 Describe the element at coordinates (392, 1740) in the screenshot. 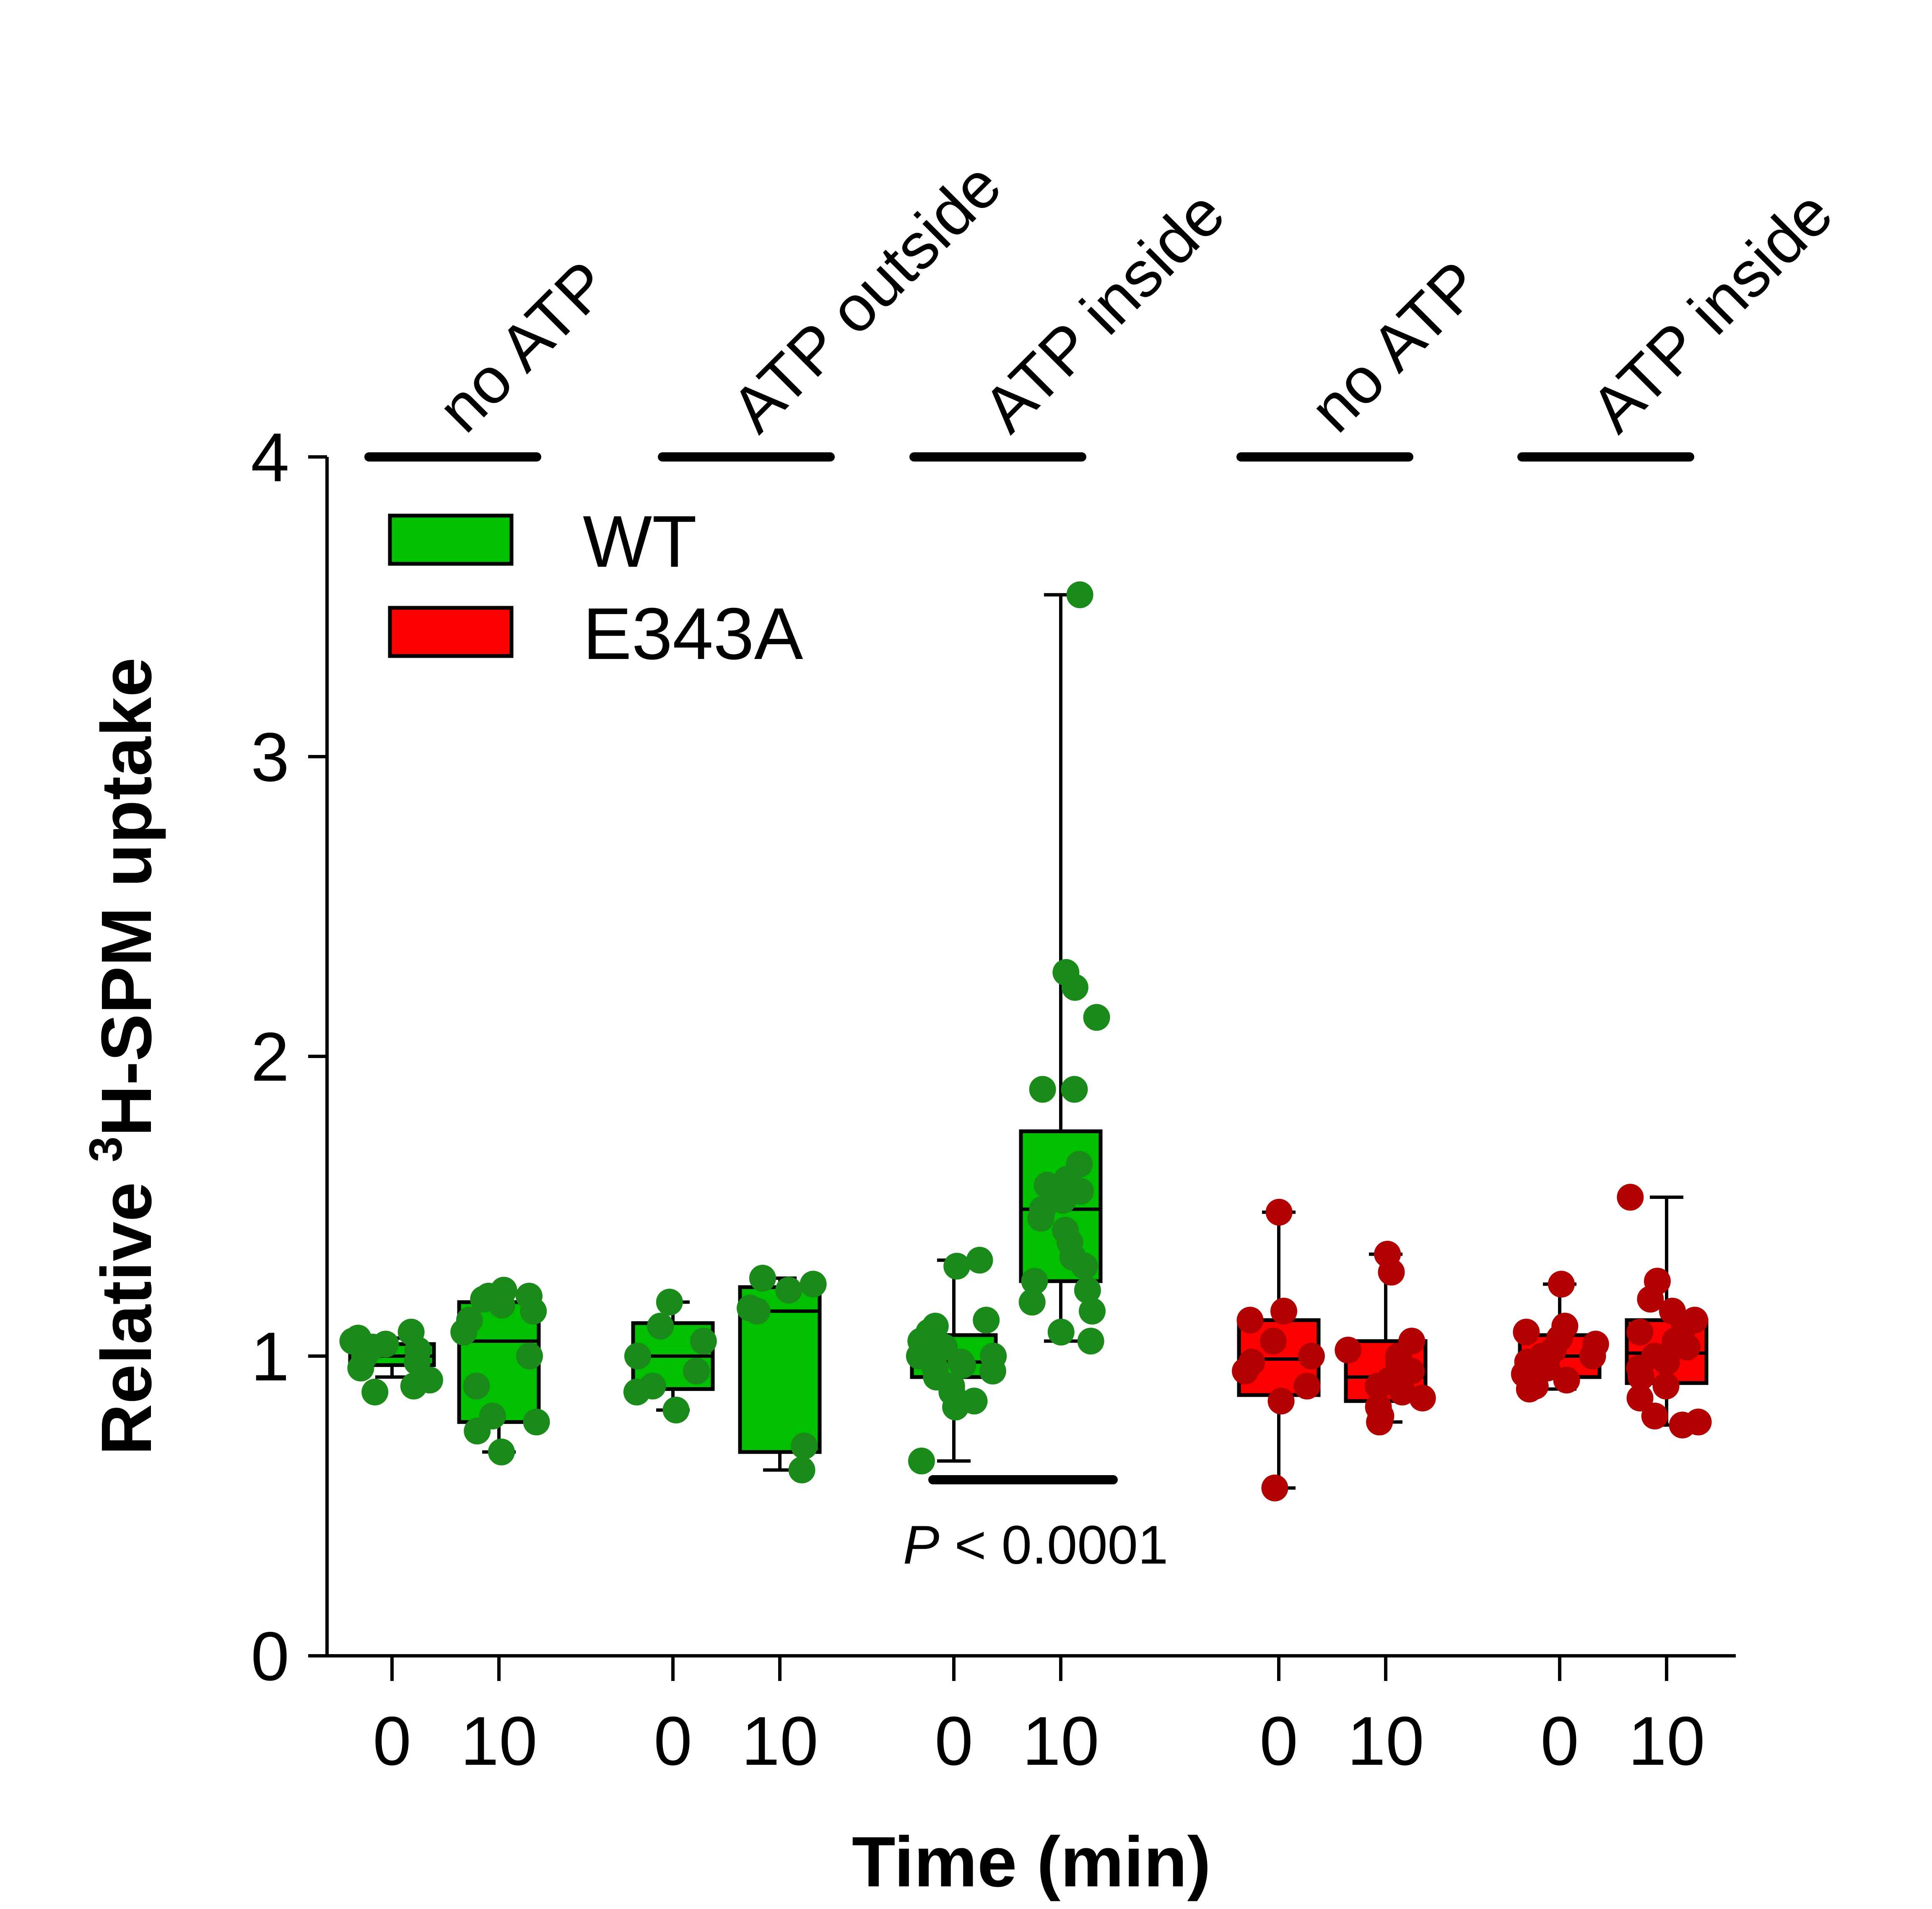

I see `x-tick-label-0: 0` at that location.